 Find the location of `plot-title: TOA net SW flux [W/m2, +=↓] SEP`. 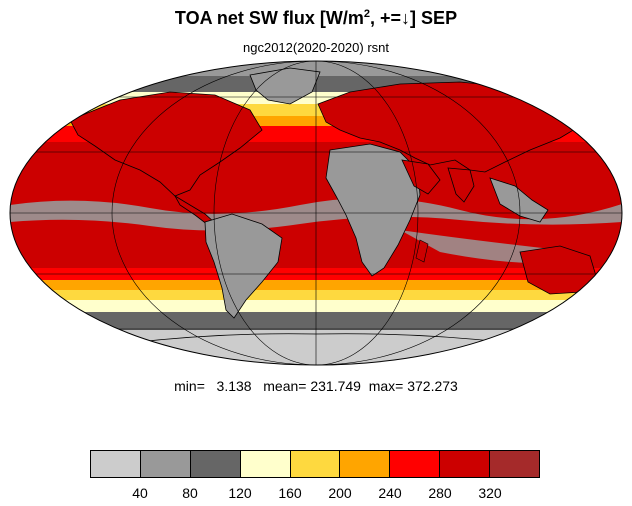

plot-title: TOA net SW flux [W/m2, +=↓] SEP is located at coordinates (316, 18).